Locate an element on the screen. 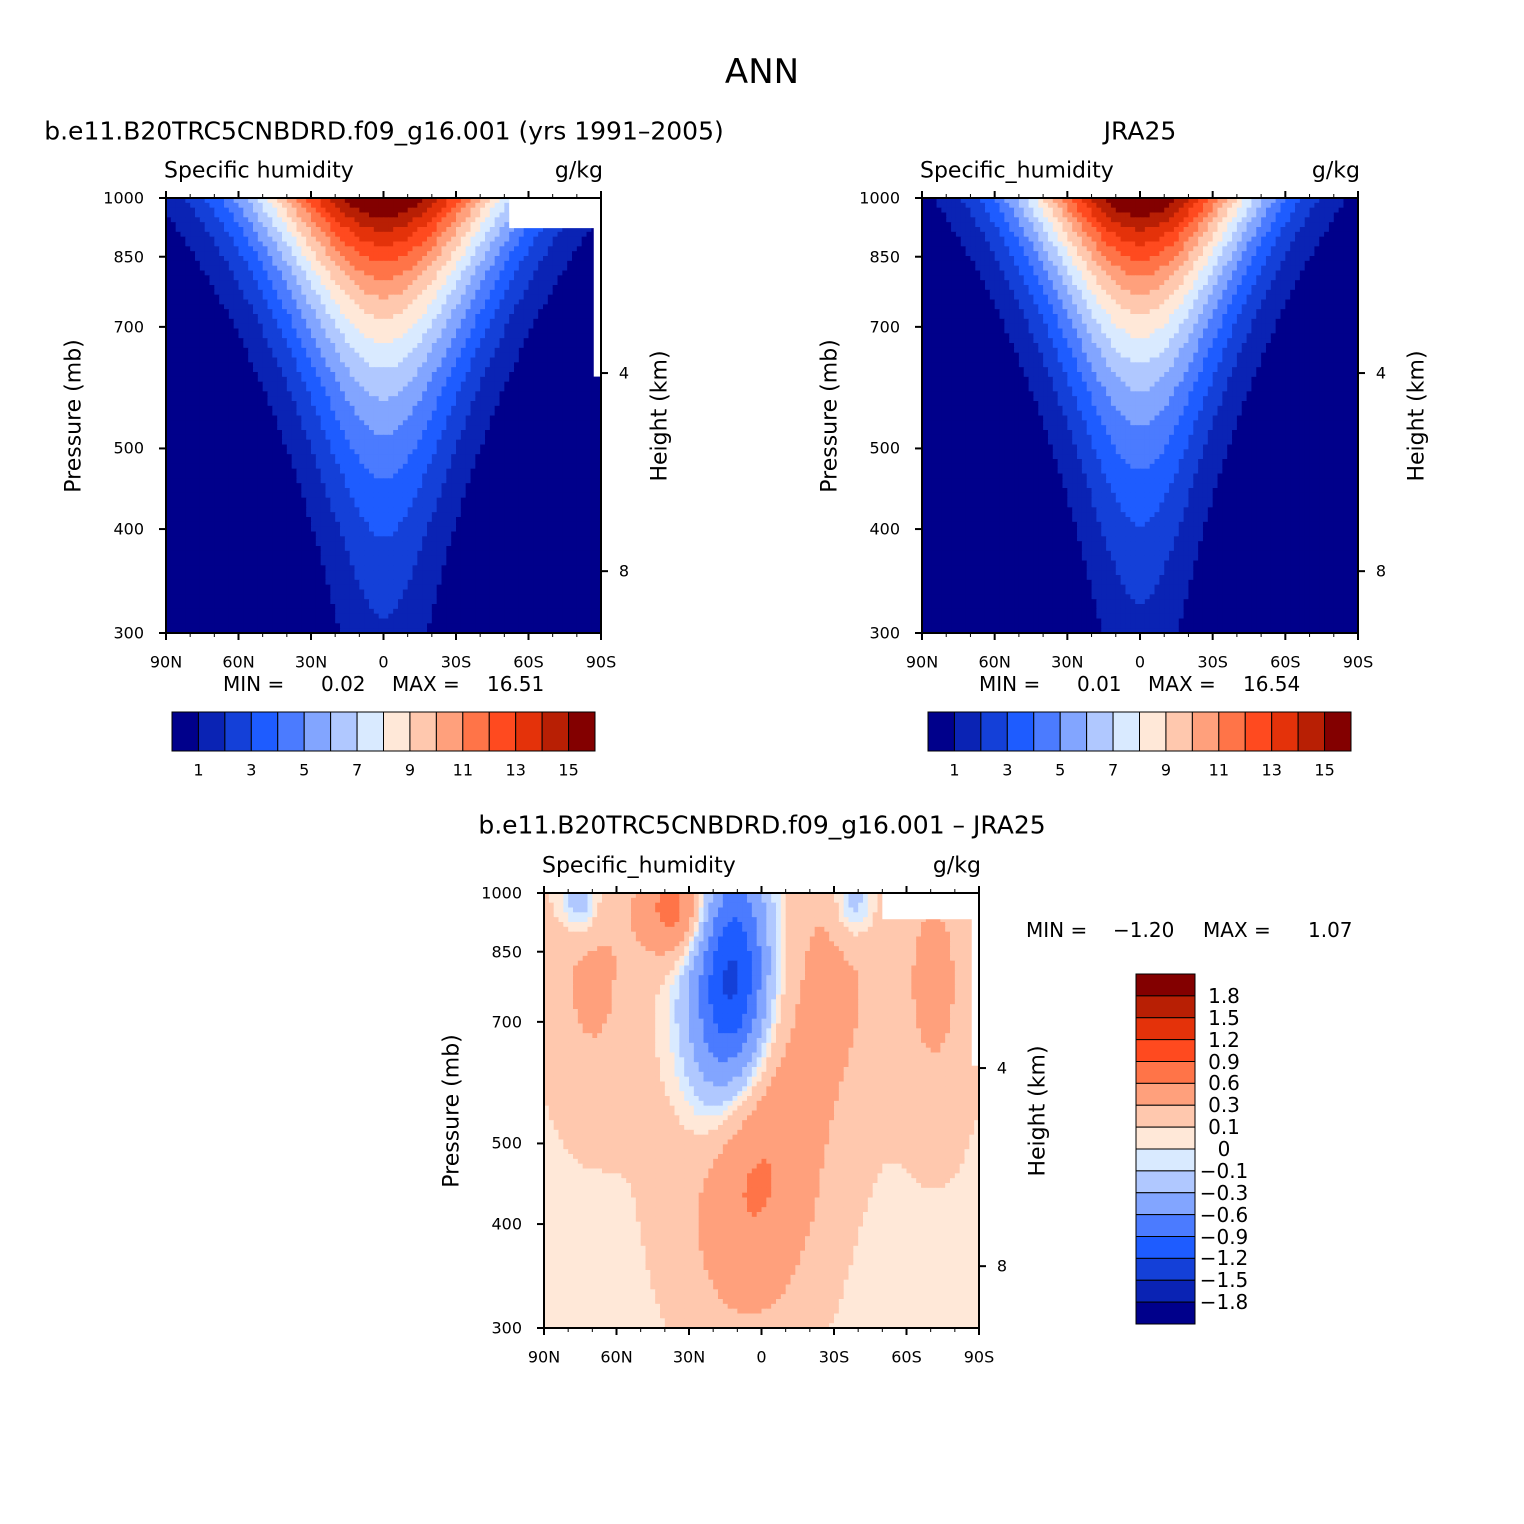  units-label-0: g/kg is located at coordinates (579, 171).